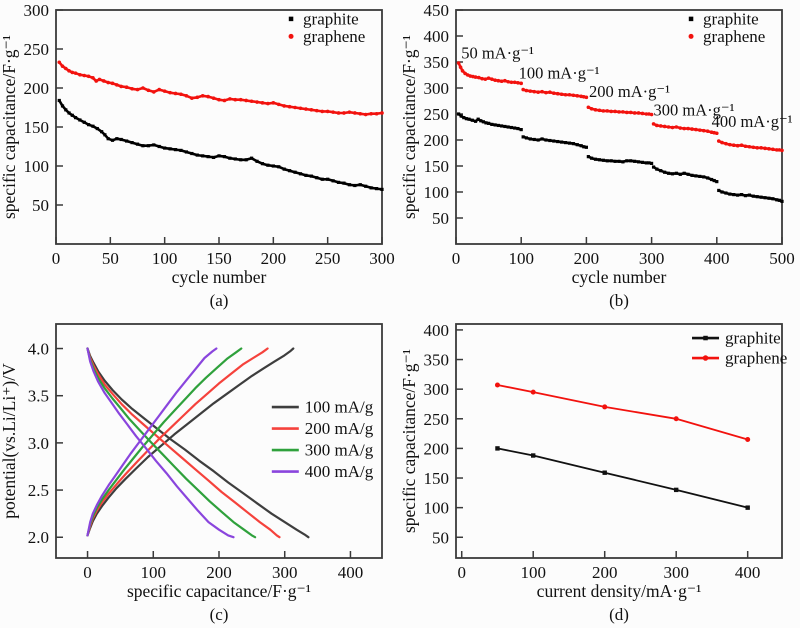 The height and width of the screenshot is (628, 800). Describe the element at coordinates (38, 490) in the screenshot. I see `y-tick-label: 2.5` at that location.